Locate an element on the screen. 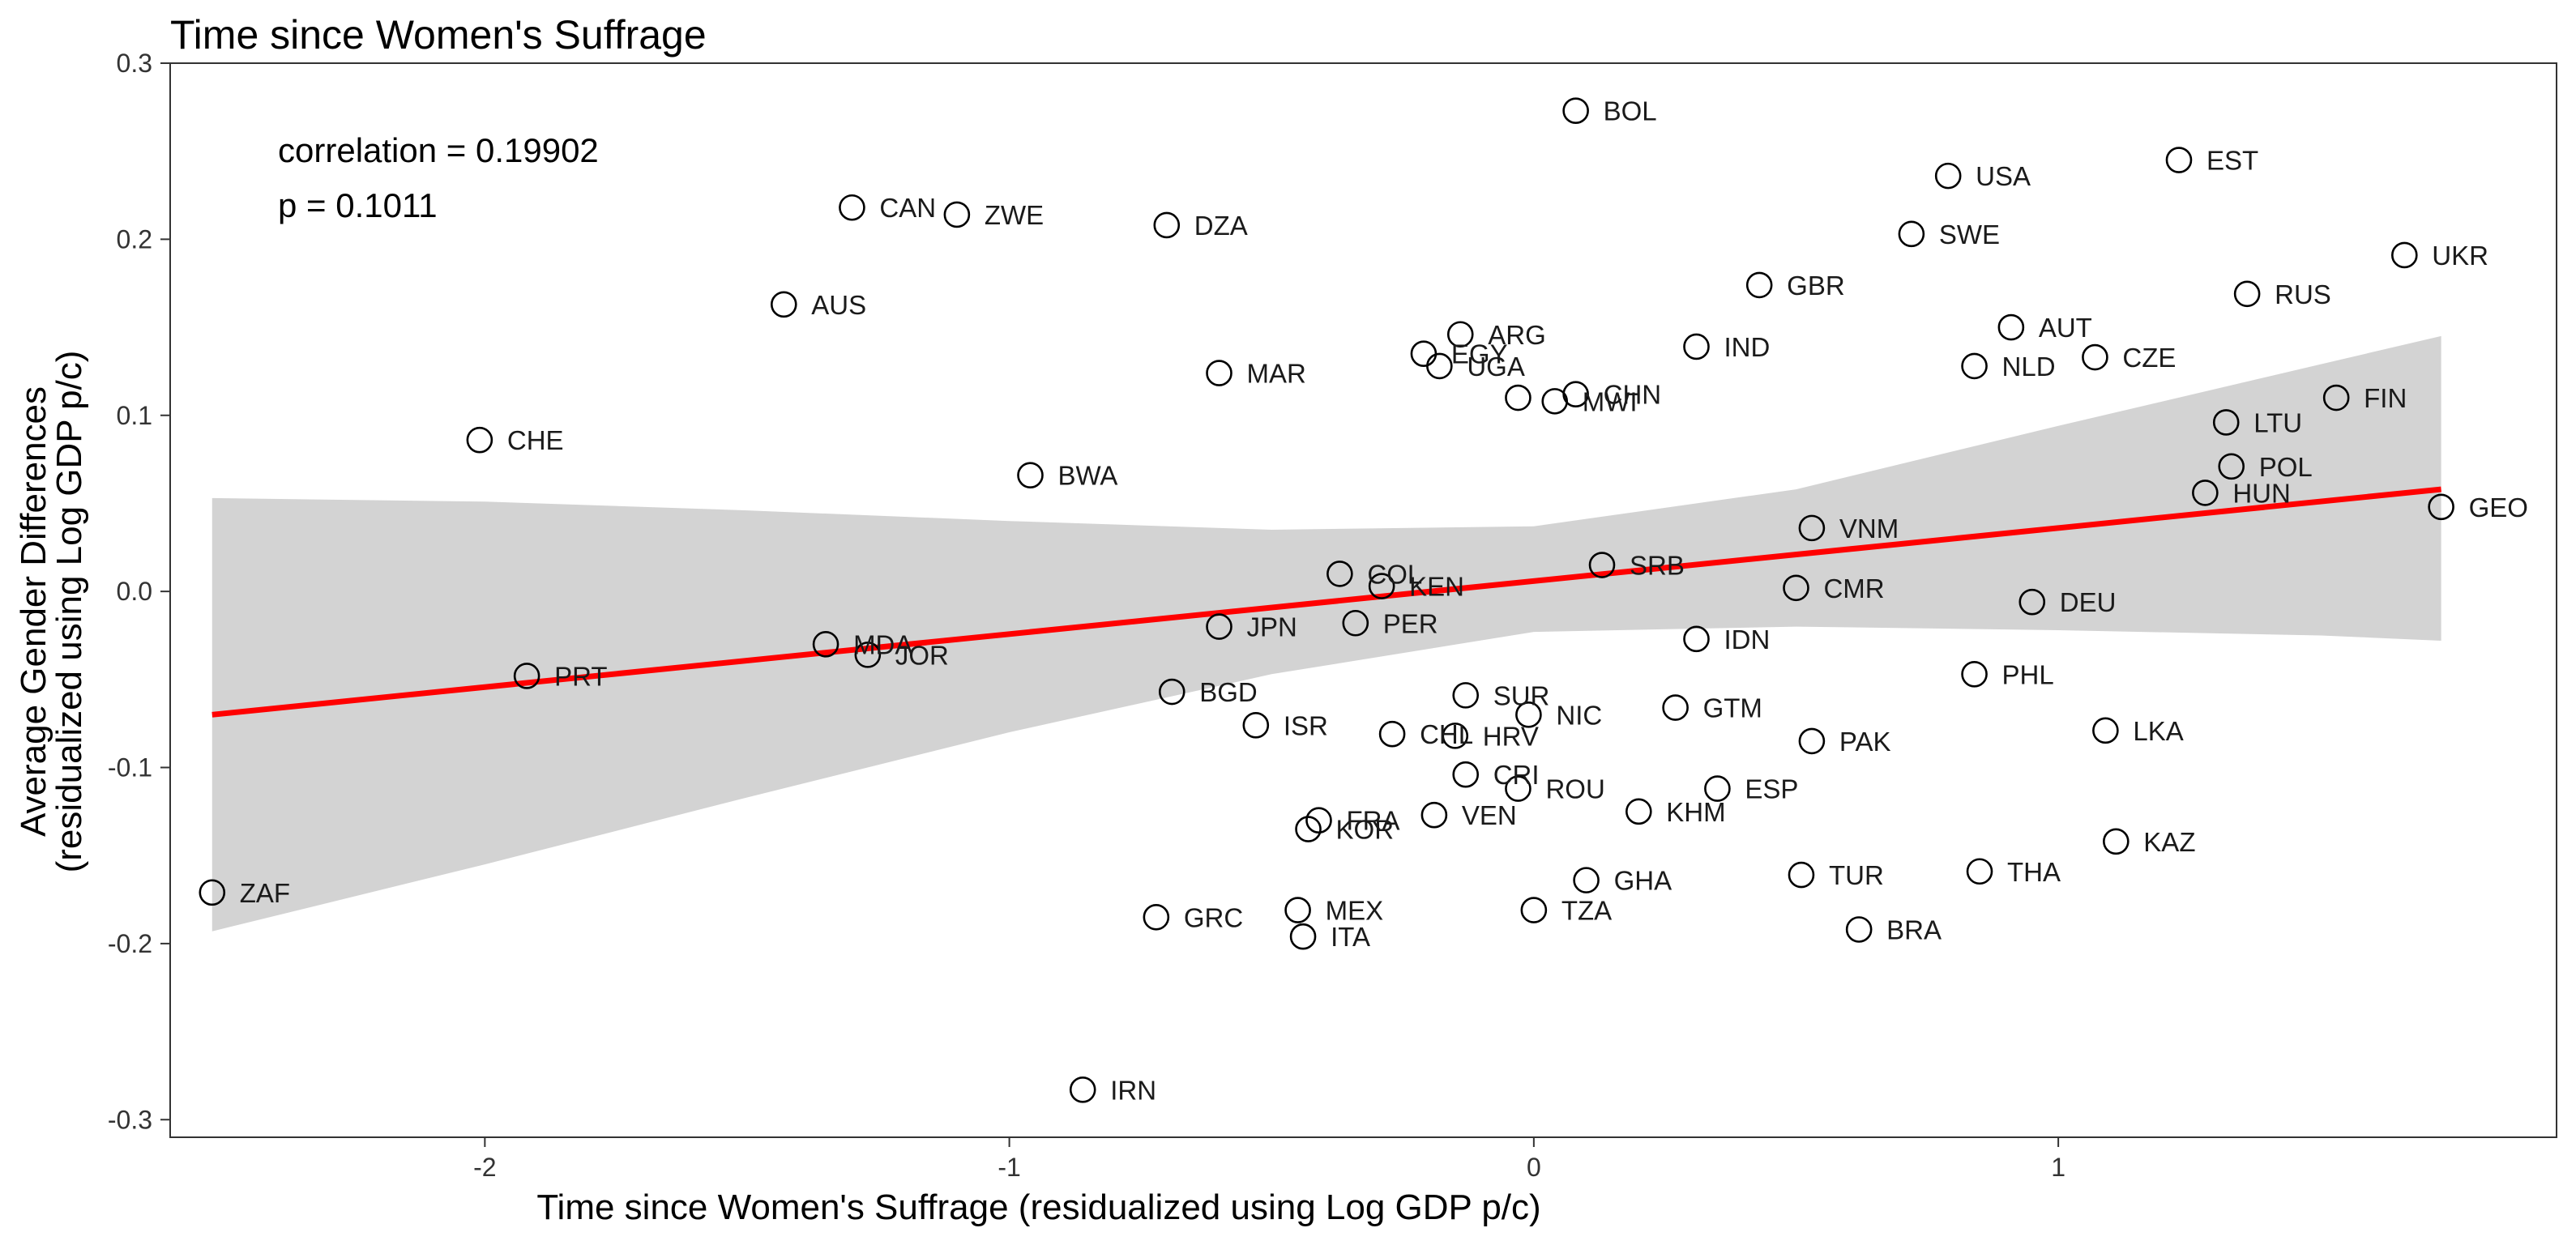 The height and width of the screenshot is (1245, 2576). point-label: AUS is located at coordinates (838, 305).